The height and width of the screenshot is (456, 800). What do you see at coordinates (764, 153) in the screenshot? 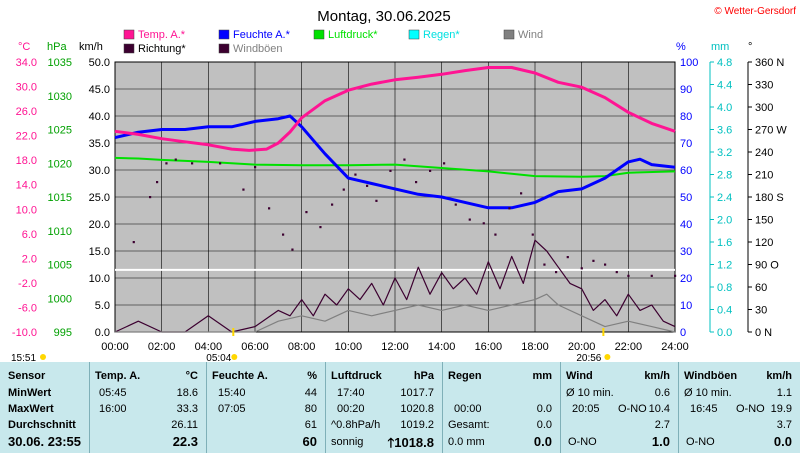
I see `direction-tick-label: 240` at bounding box center [764, 153].